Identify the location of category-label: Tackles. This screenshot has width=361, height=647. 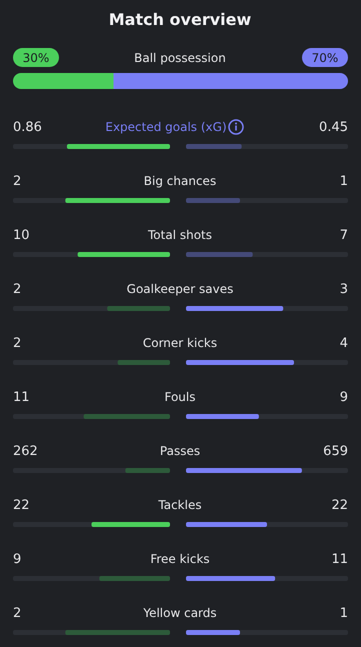
(179, 505).